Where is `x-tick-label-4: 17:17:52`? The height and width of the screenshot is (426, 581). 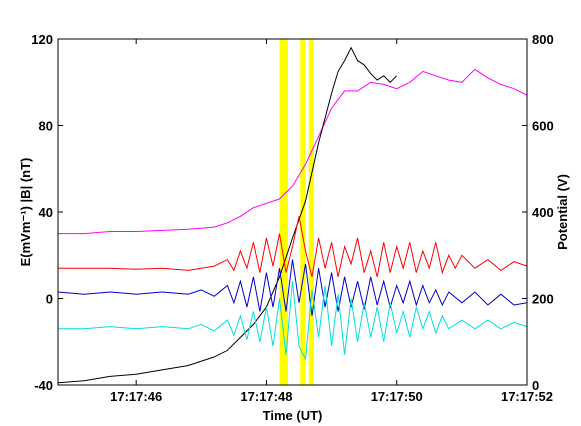
x-tick-label-4: 17:17:52 is located at coordinates (527, 396).